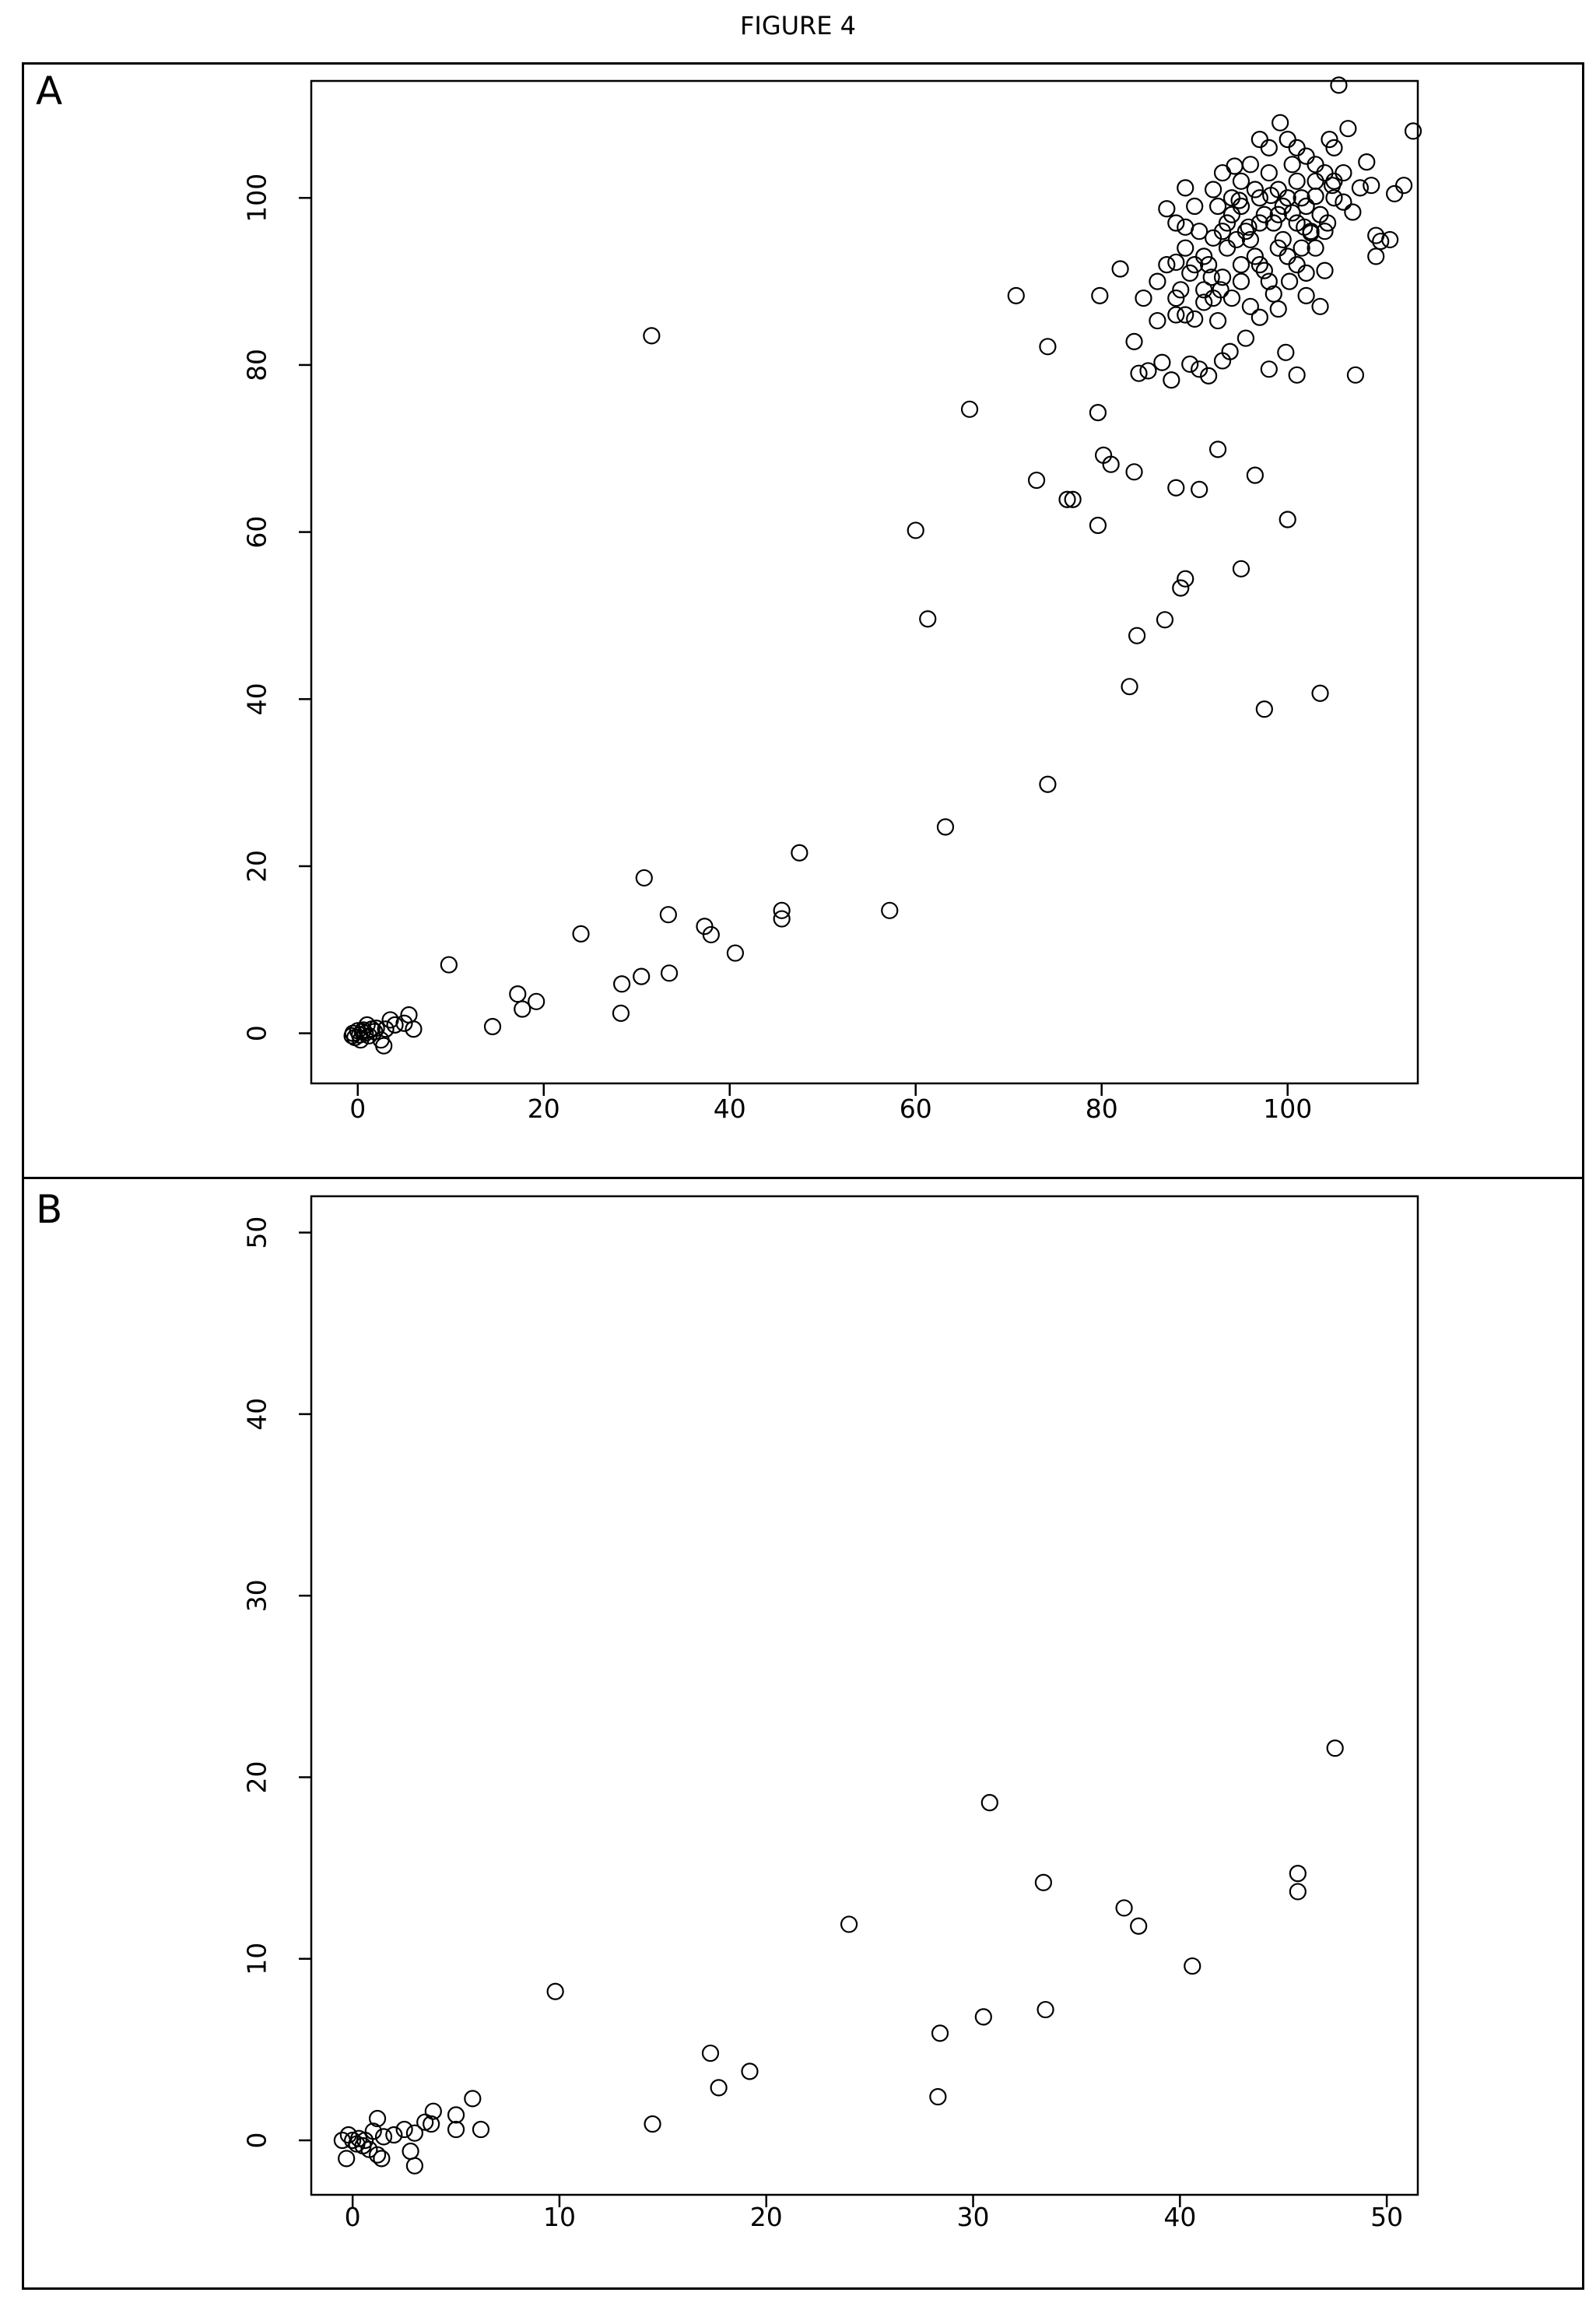 Image resolution: width=1596 pixels, height=2310 pixels. Describe the element at coordinates (257, 365) in the screenshot. I see `y-tick-label-a: 80` at that location.